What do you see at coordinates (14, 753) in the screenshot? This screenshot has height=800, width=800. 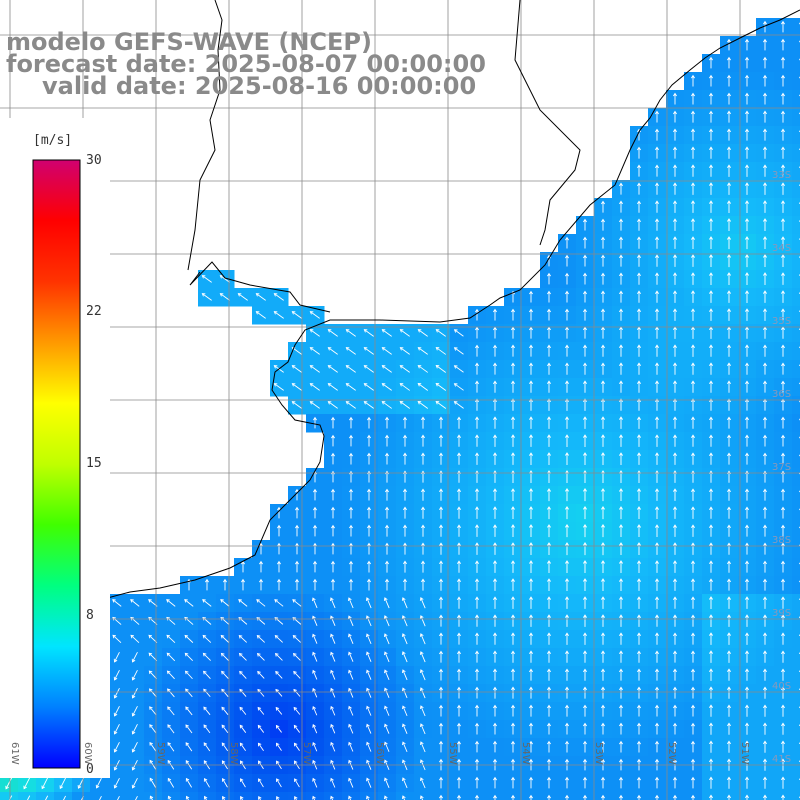 I see `lon-label: 61W` at bounding box center [14, 753].